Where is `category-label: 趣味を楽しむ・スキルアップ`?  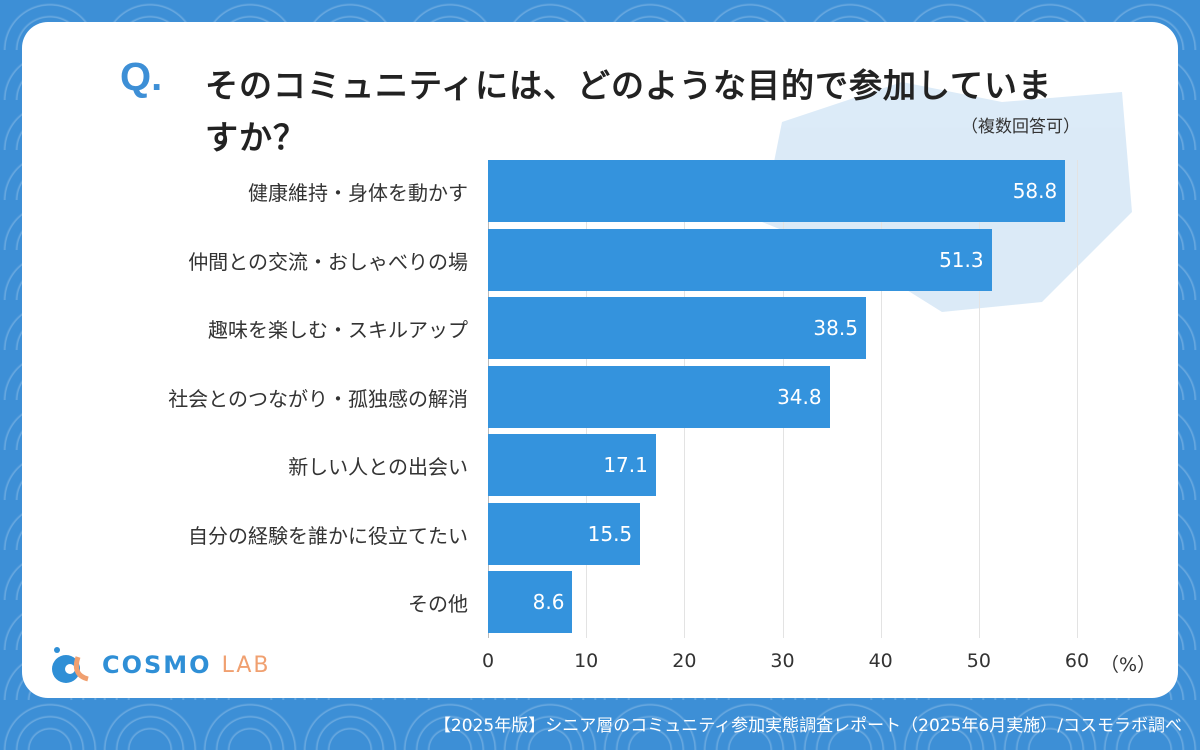
category-label: 趣味を楽しむ・スキルアップ is located at coordinates (338, 330).